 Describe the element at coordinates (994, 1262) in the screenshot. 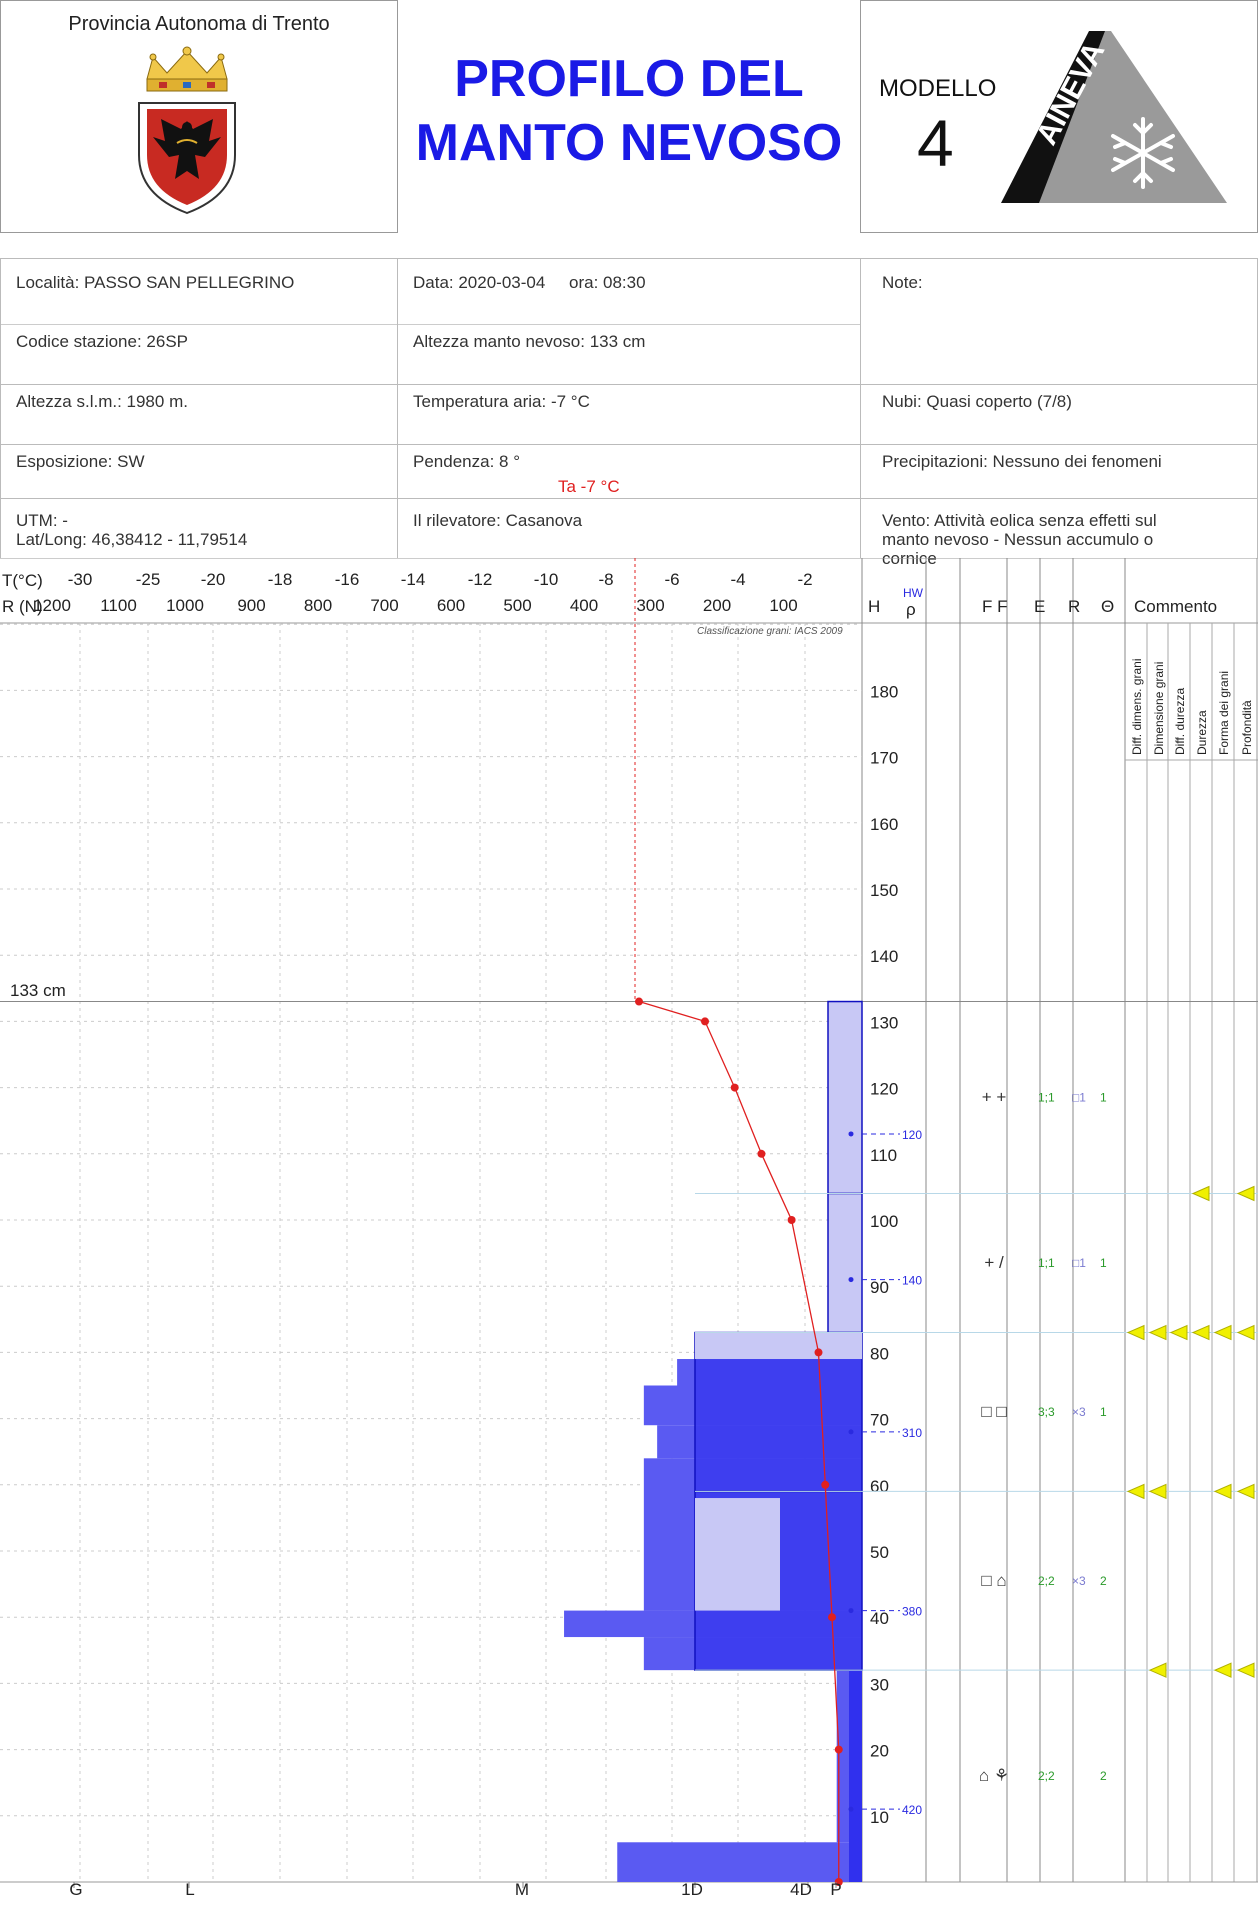

I see `grain-form-1: + /` at that location.